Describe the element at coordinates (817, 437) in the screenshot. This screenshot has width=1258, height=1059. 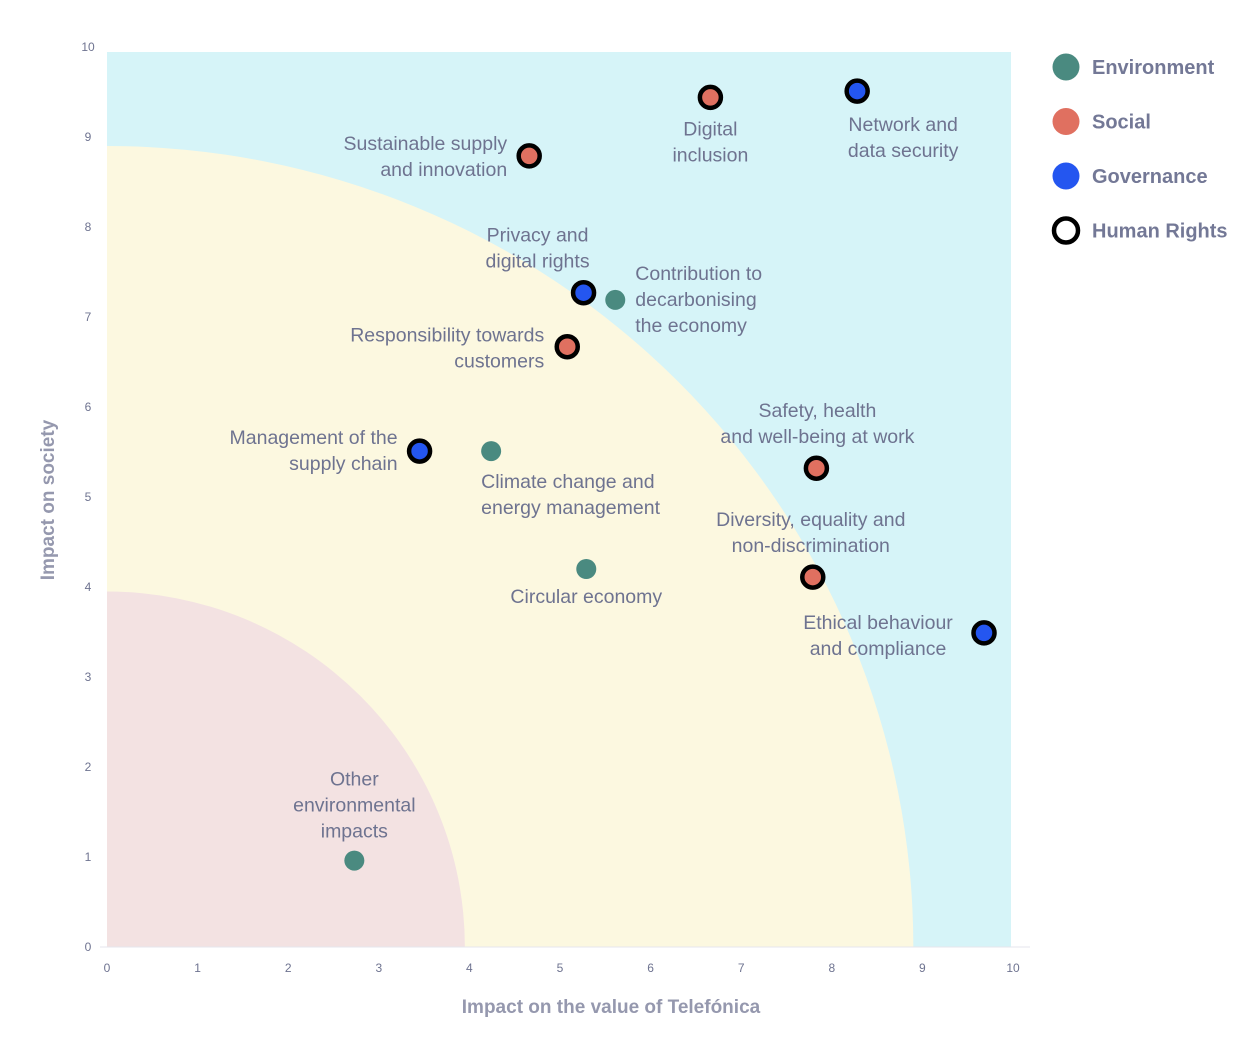
I see `point-label: and well-being at work` at that location.